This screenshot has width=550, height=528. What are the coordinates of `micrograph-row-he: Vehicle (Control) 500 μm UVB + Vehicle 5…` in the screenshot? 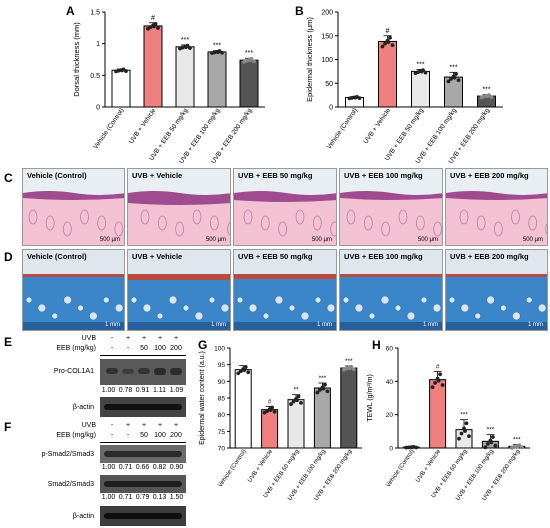 It's located at (285, 207).